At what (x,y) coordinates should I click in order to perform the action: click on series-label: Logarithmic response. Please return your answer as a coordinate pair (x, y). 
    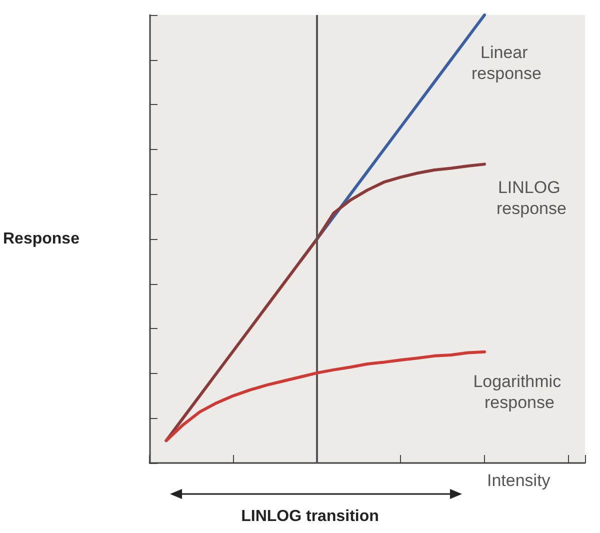
    Looking at the image, I should click on (519, 392).